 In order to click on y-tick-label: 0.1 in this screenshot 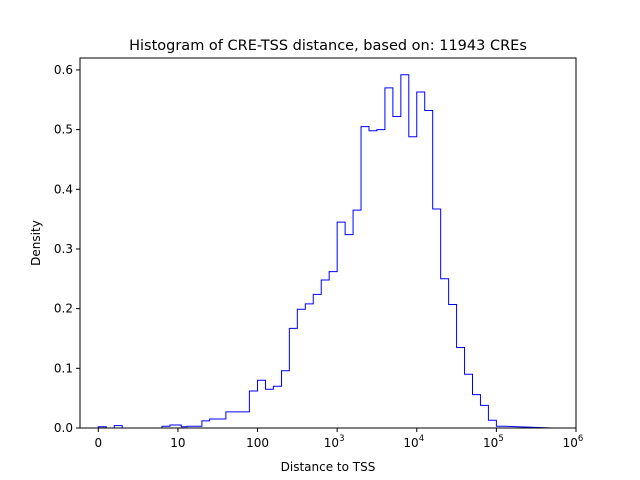, I will do `click(63, 368)`.